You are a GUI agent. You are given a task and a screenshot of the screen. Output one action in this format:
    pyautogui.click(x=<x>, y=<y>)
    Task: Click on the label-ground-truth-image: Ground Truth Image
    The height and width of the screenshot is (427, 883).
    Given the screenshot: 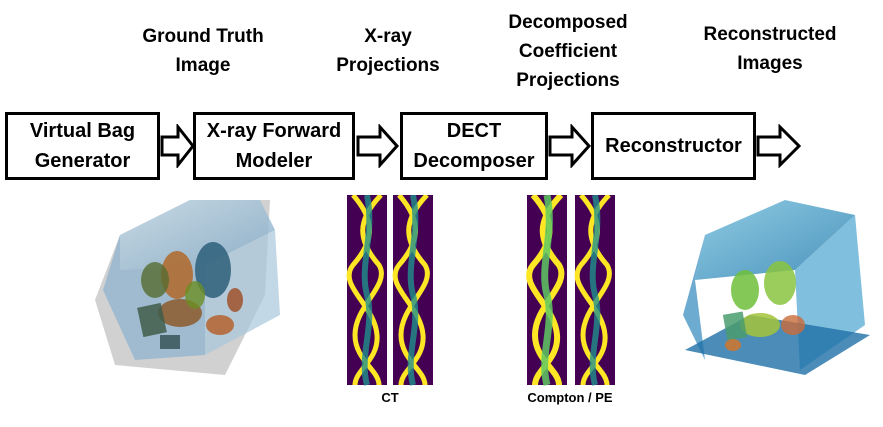 What is the action you would take?
    pyautogui.click(x=203, y=51)
    